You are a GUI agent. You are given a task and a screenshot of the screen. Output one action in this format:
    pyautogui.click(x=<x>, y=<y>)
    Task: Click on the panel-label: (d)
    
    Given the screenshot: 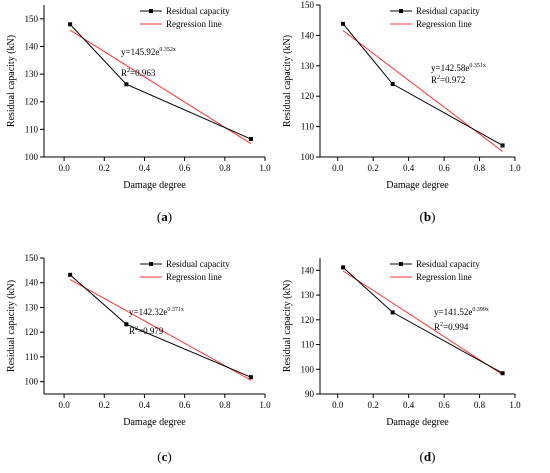 What is the action you would take?
    pyautogui.click(x=428, y=456)
    